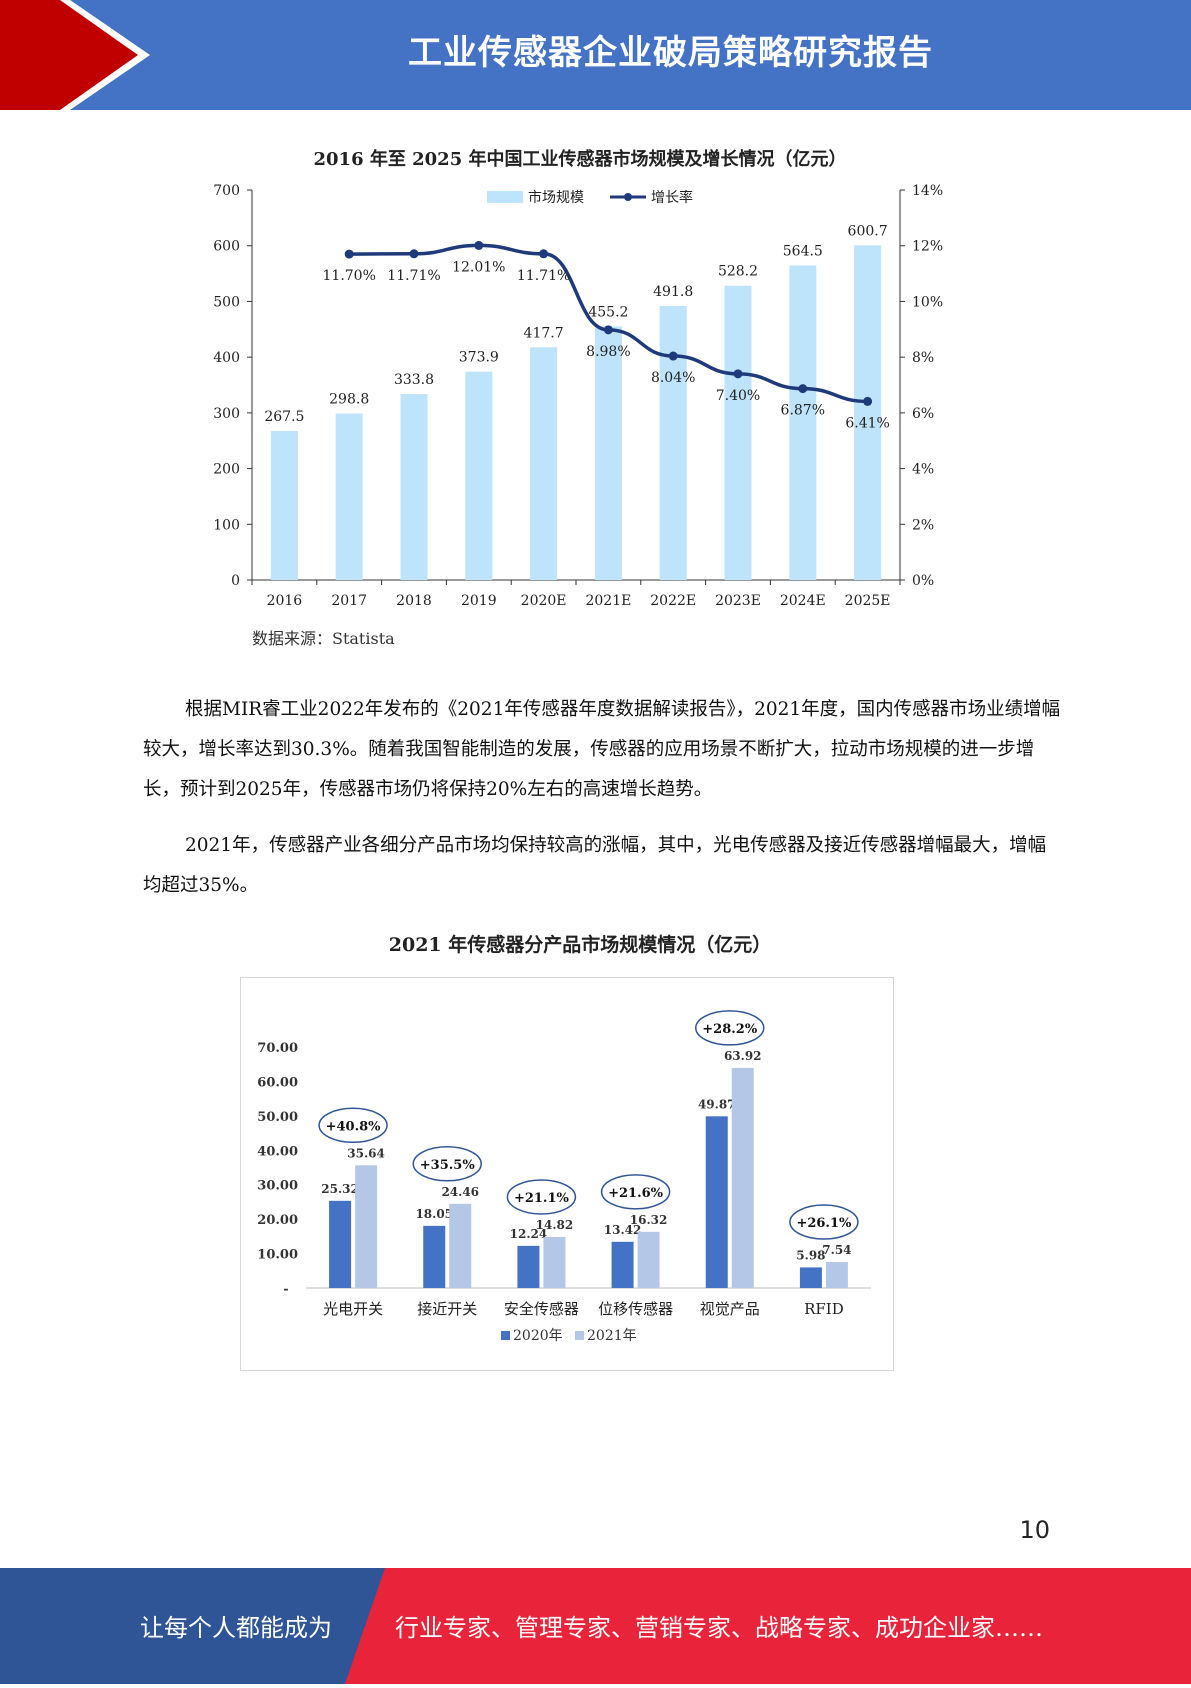 This screenshot has width=1191, height=1688. What do you see at coordinates (635, 1309) in the screenshot?
I see `x-tick-label: 位移传感器` at bounding box center [635, 1309].